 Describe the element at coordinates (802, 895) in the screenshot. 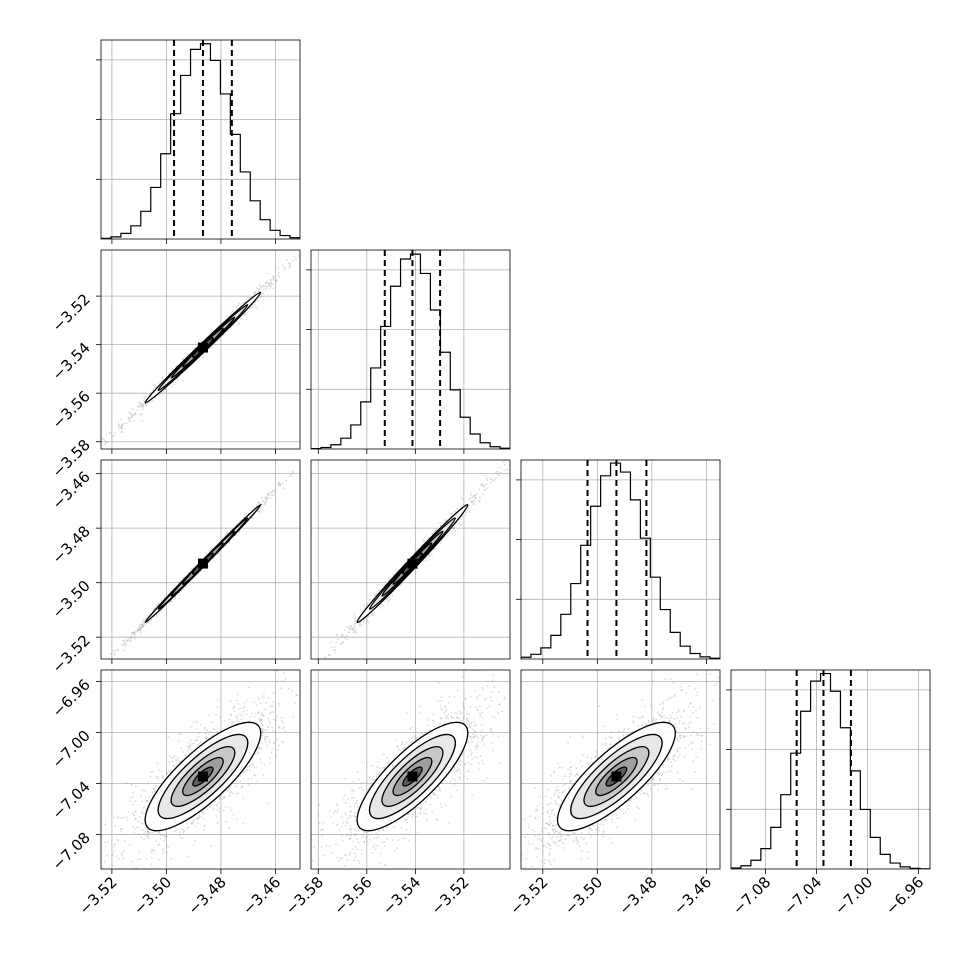

I see `x-tick-label: −7.04` at that location.